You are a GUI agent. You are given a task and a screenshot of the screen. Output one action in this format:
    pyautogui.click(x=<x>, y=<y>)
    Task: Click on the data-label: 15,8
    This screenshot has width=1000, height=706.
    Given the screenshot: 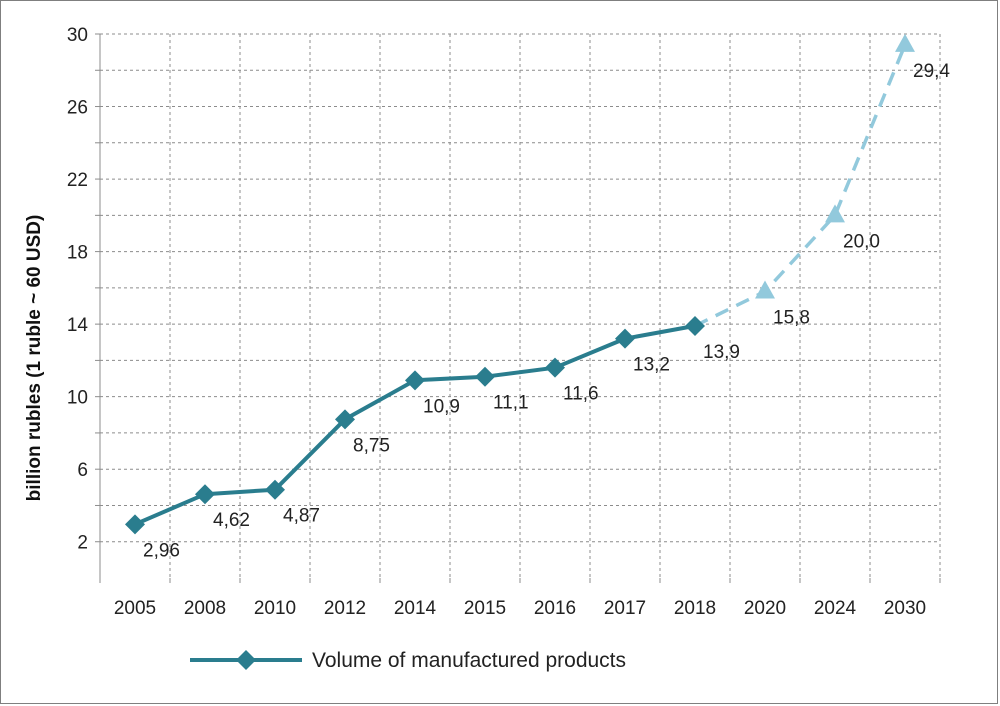 What is the action you would take?
    pyautogui.click(x=791, y=317)
    